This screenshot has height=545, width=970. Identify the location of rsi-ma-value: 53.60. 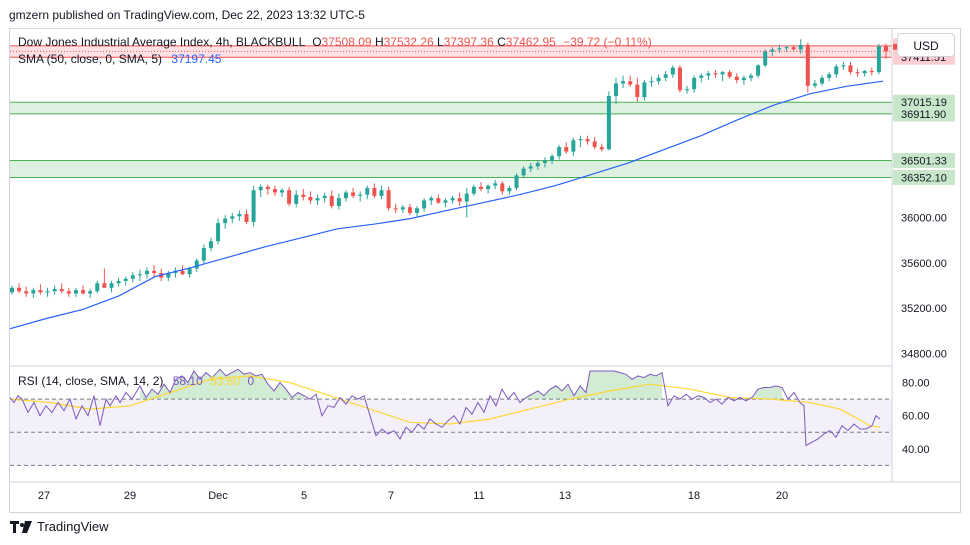
(225, 381).